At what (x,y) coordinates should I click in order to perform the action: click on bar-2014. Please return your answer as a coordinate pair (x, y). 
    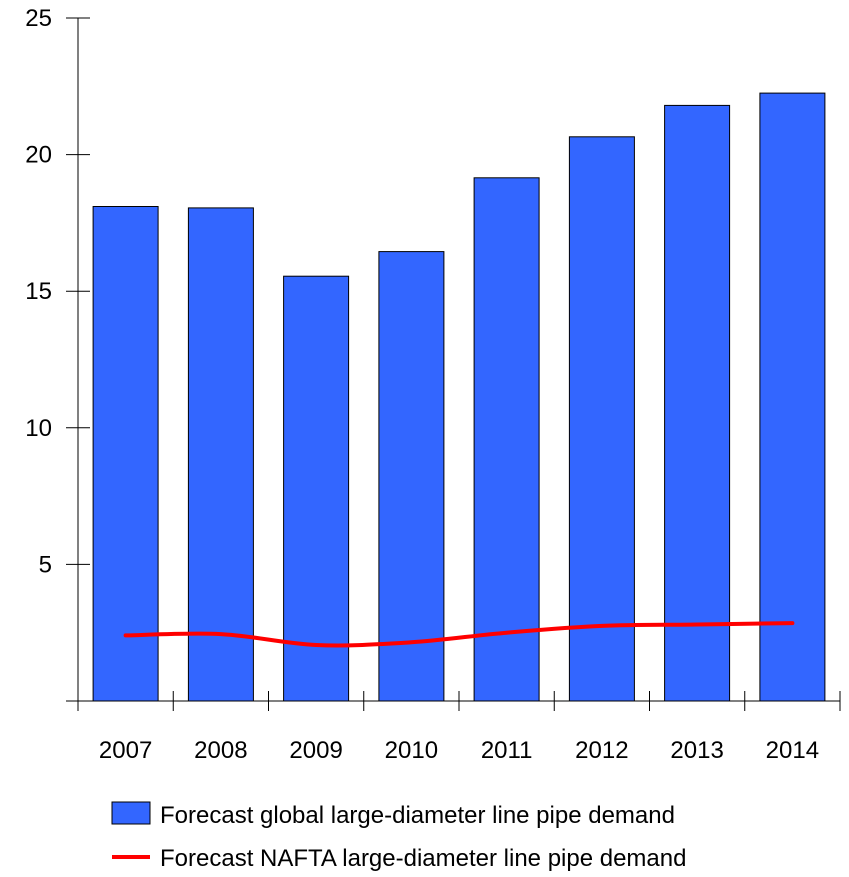
    Looking at the image, I should click on (792, 397).